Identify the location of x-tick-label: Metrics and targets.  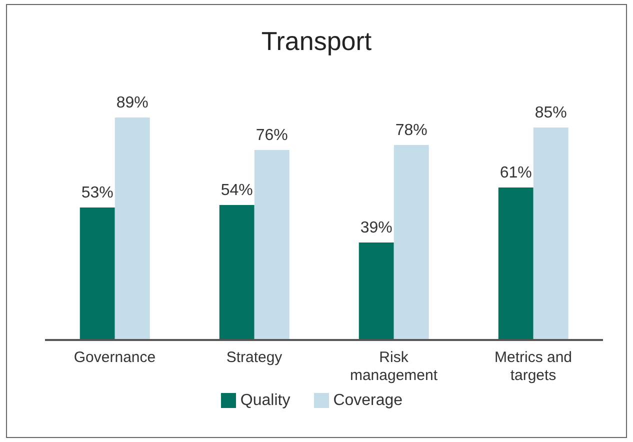
(533, 366).